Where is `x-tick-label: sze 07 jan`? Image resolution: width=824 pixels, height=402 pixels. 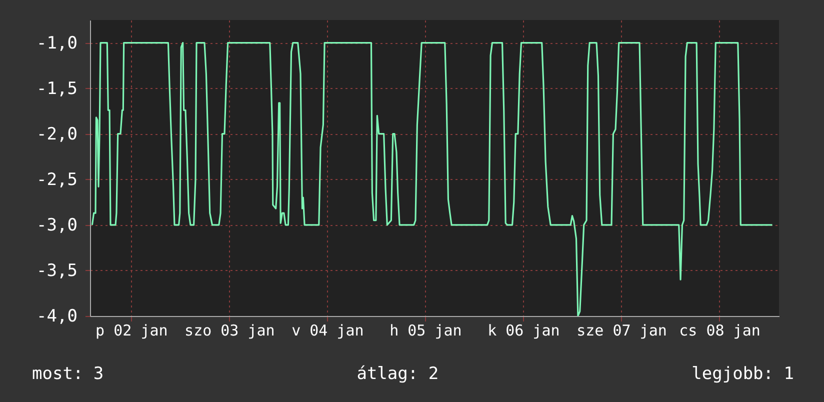
x-tick-label: sze 07 jan is located at coordinates (621, 331).